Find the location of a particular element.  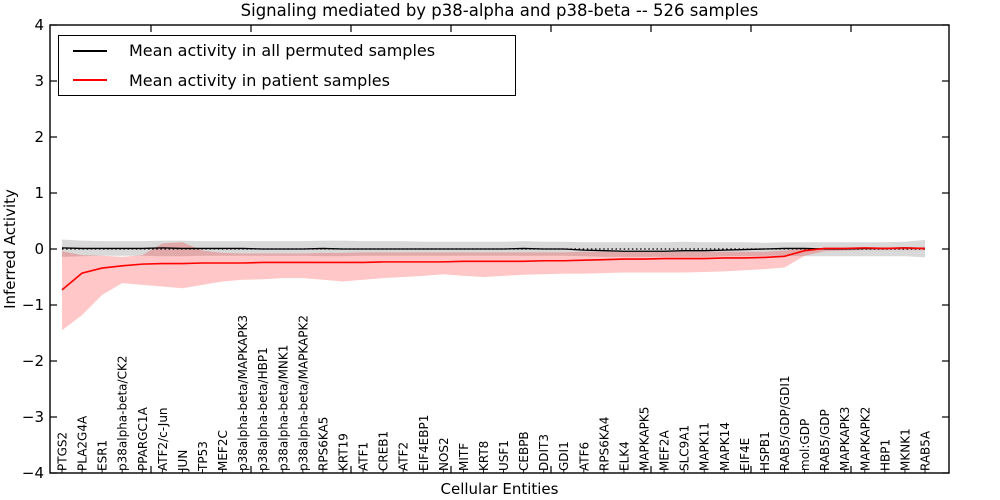

permuted-mean-line is located at coordinates (493, 249).